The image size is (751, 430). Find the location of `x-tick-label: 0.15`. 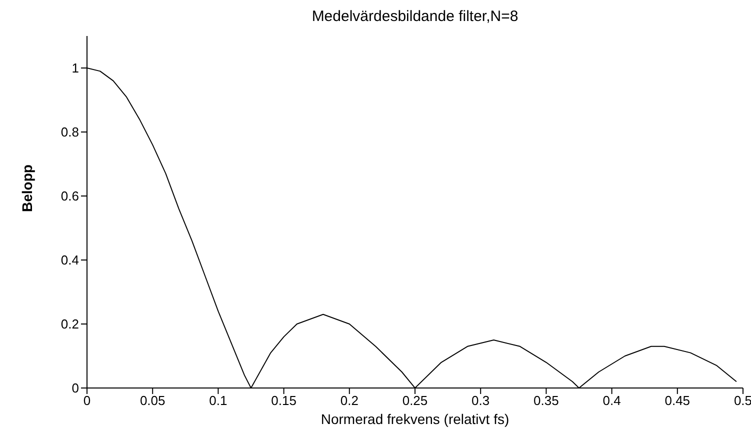

x-tick-label: 0.15 is located at coordinates (283, 400).